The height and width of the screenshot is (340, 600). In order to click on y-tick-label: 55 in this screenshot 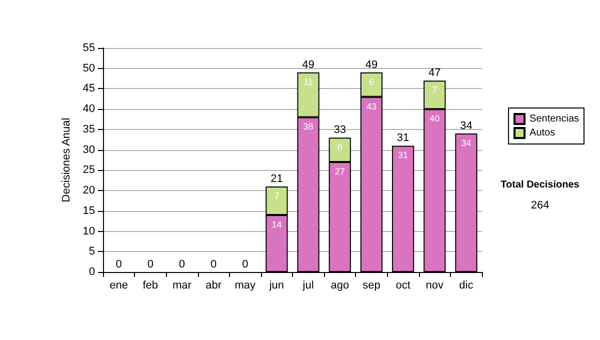, I will do `click(88, 48)`.